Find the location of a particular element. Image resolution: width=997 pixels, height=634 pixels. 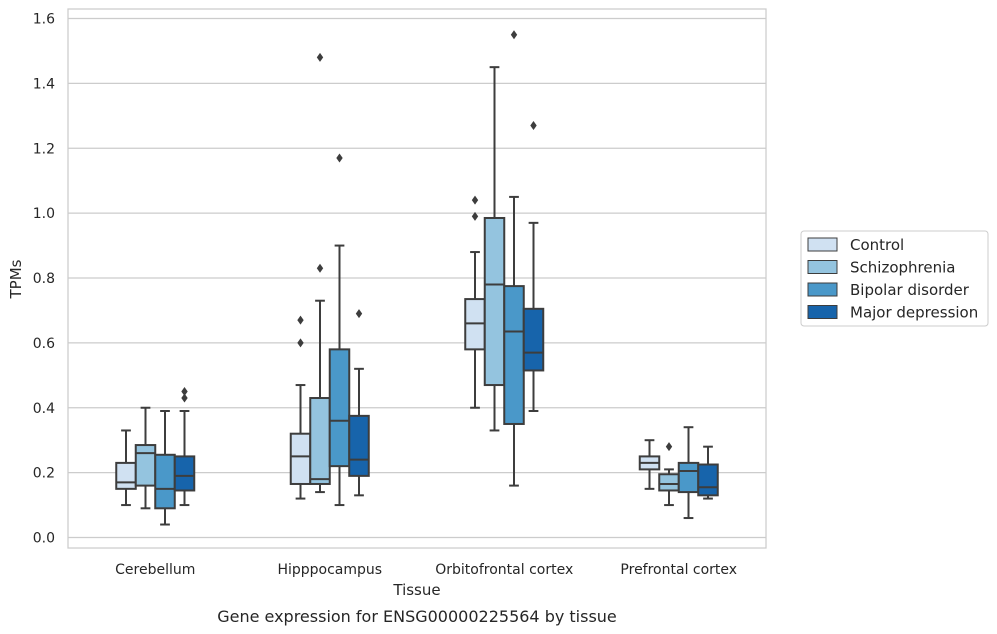

y-tick-label: 0.0 is located at coordinates (44, 539).